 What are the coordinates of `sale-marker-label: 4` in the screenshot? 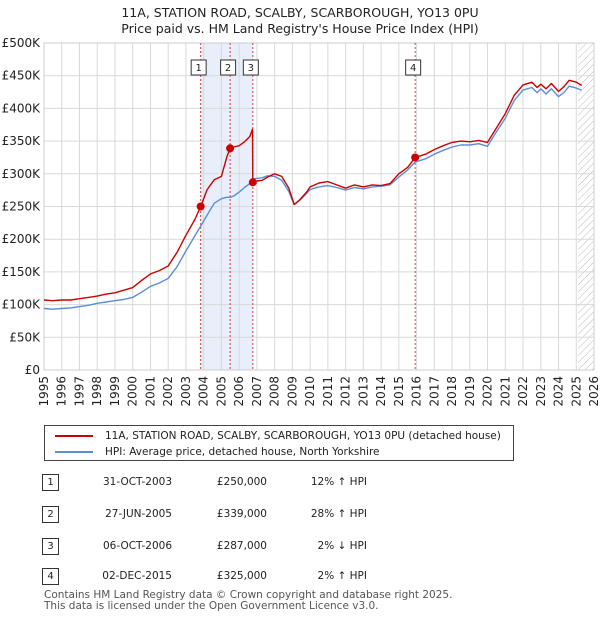 It's located at (413, 68).